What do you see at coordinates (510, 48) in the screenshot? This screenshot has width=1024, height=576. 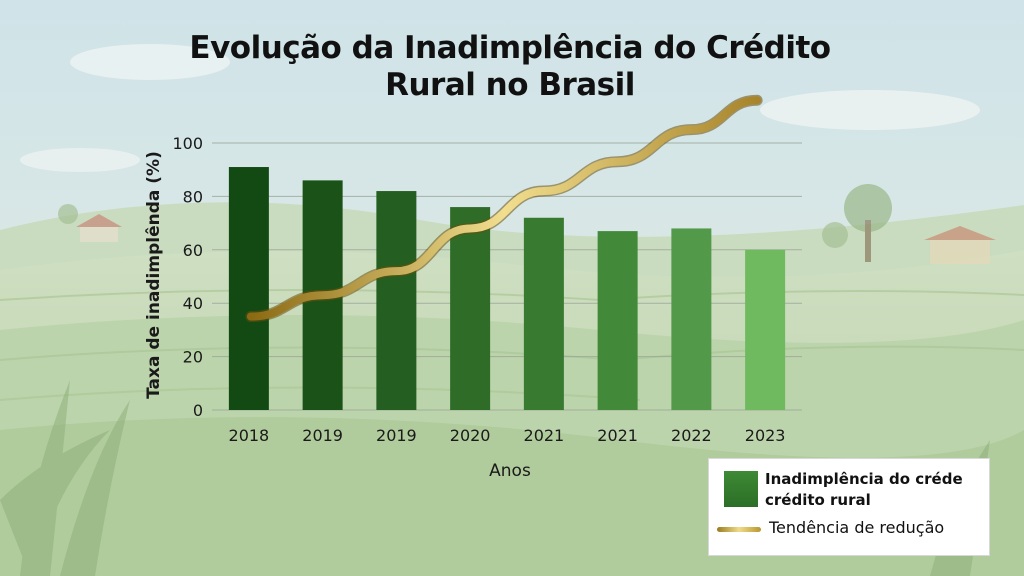 I see `chart-title-line-1: Evolução da Inadimplência do Crédito` at bounding box center [510, 48].